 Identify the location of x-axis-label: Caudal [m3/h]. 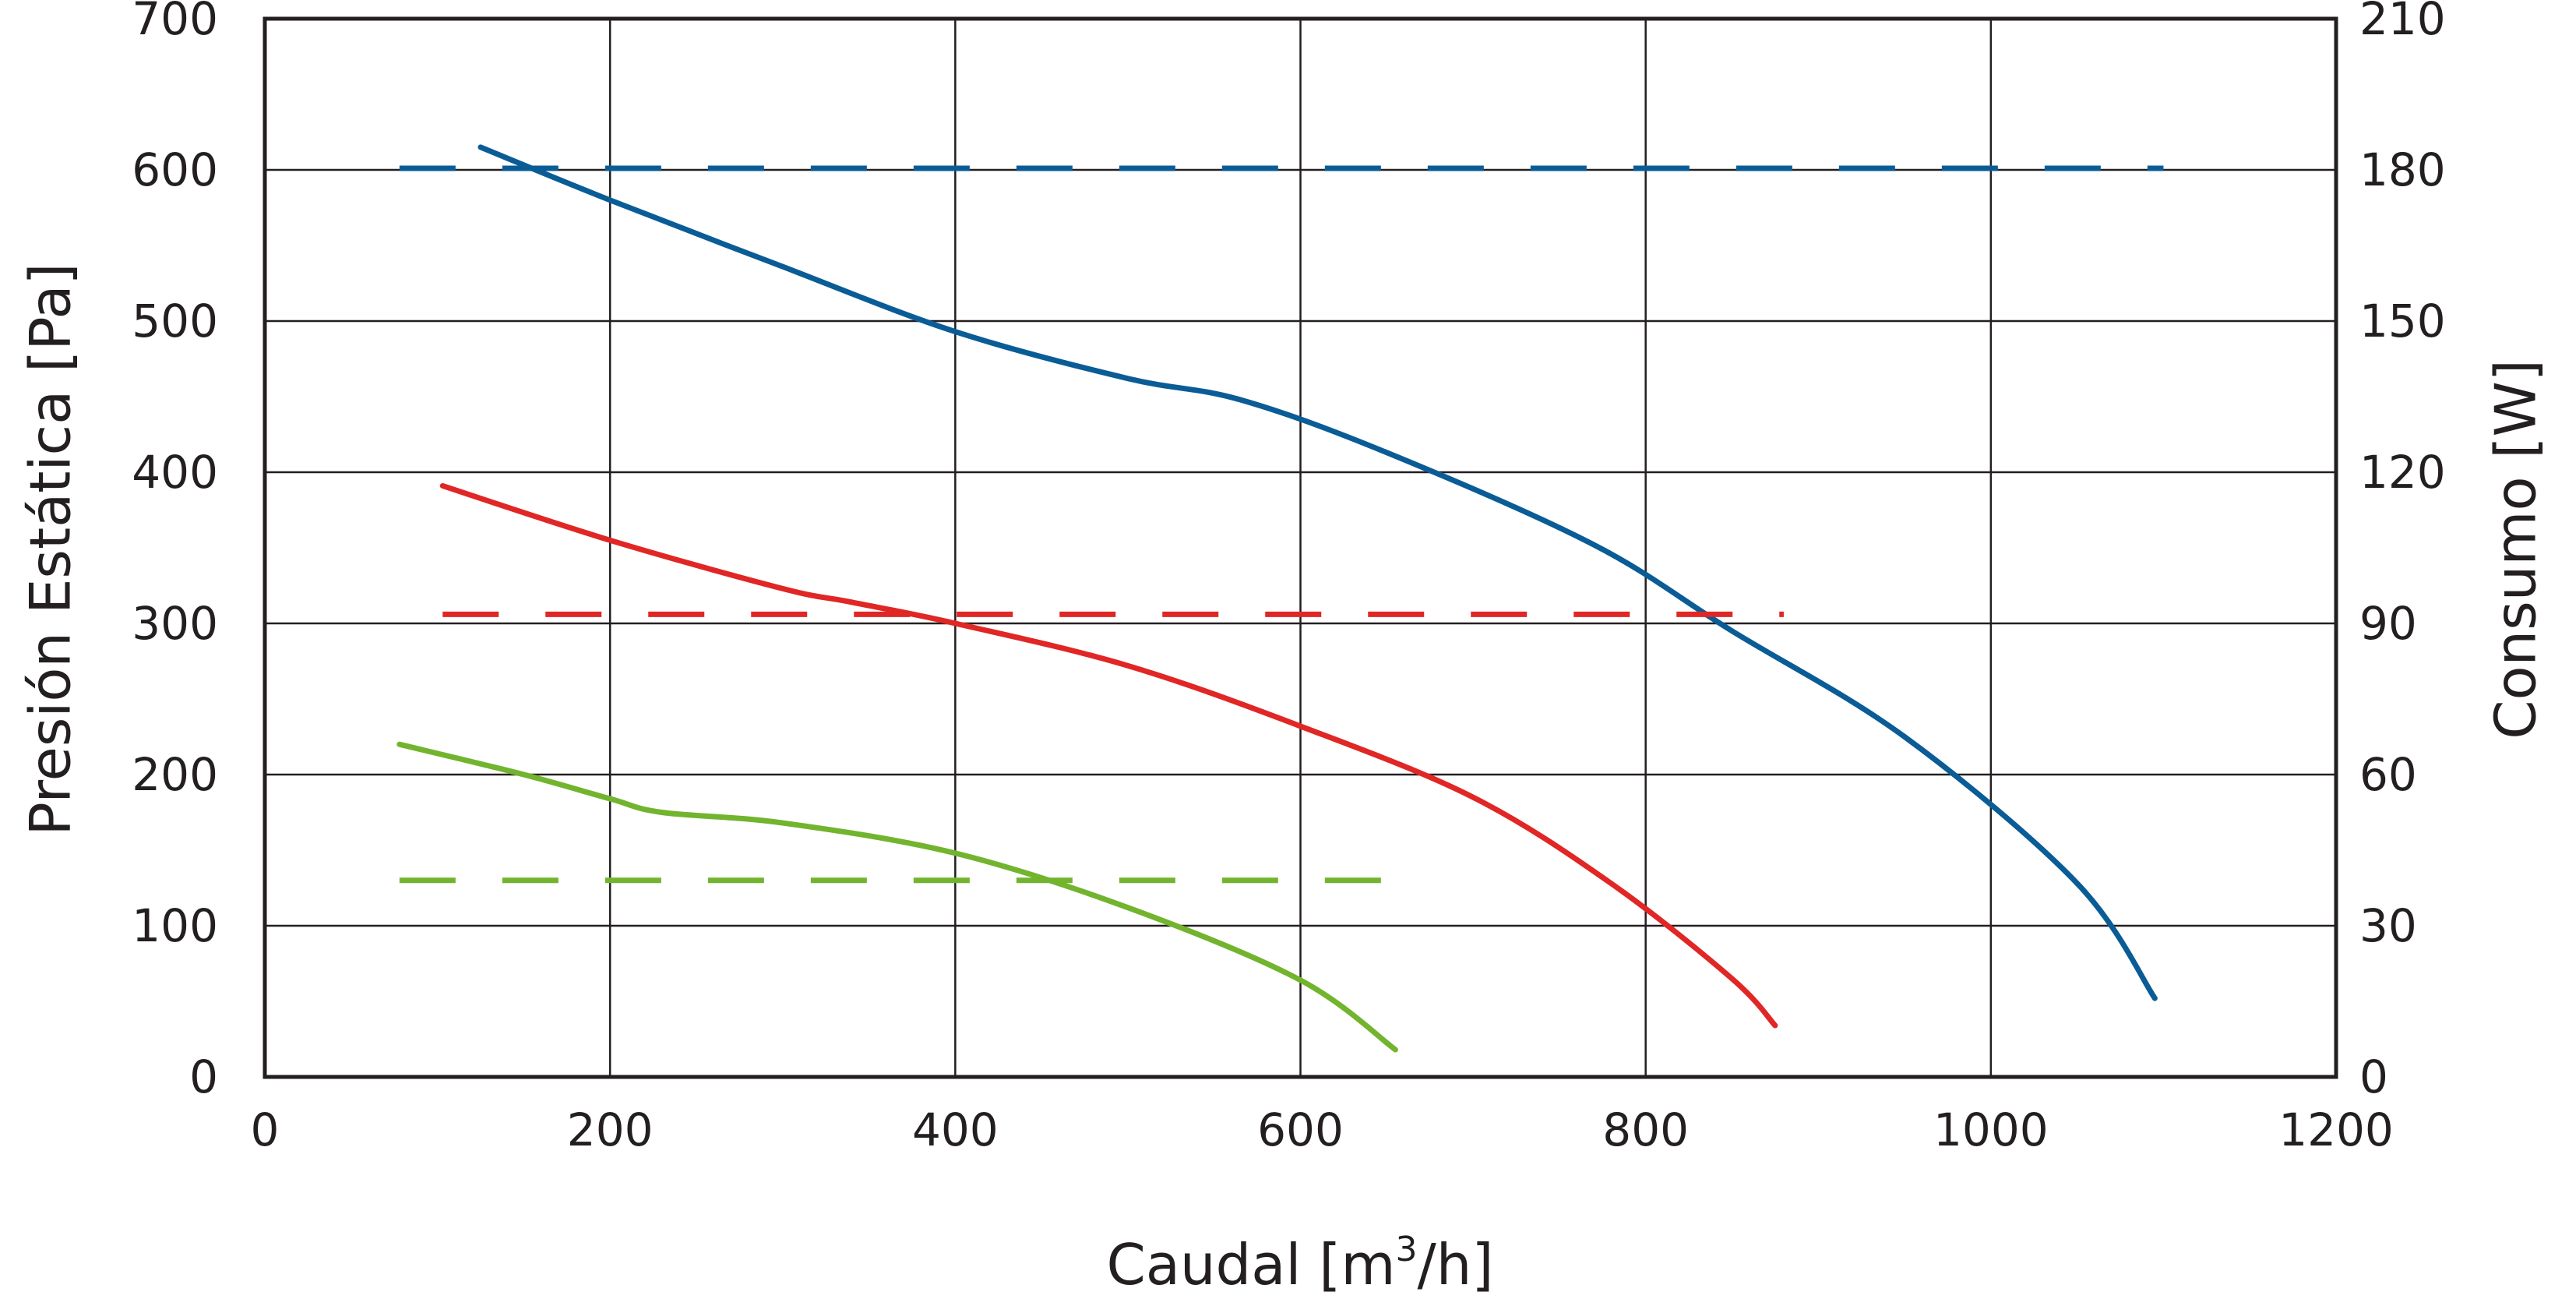
(1300, 1263).